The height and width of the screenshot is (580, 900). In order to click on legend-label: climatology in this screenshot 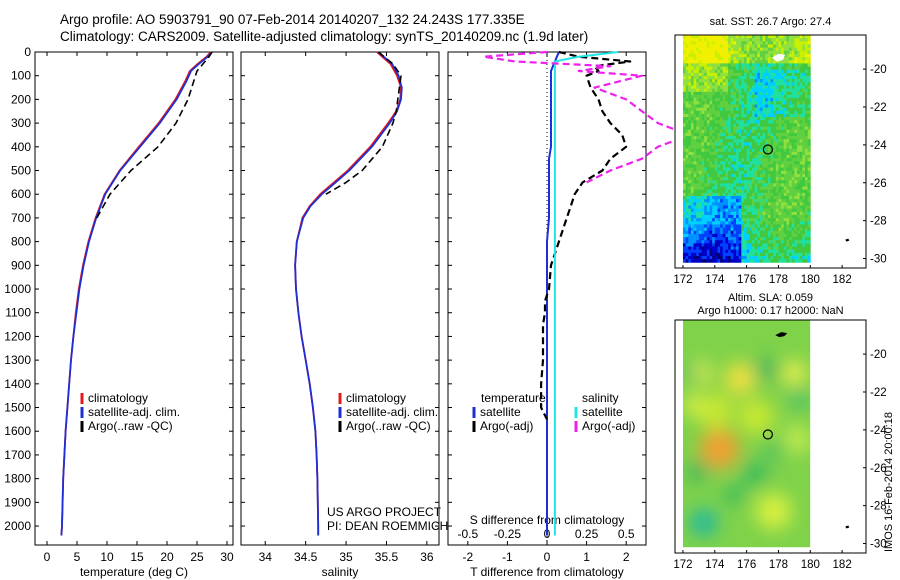, I will do `click(118, 398)`.